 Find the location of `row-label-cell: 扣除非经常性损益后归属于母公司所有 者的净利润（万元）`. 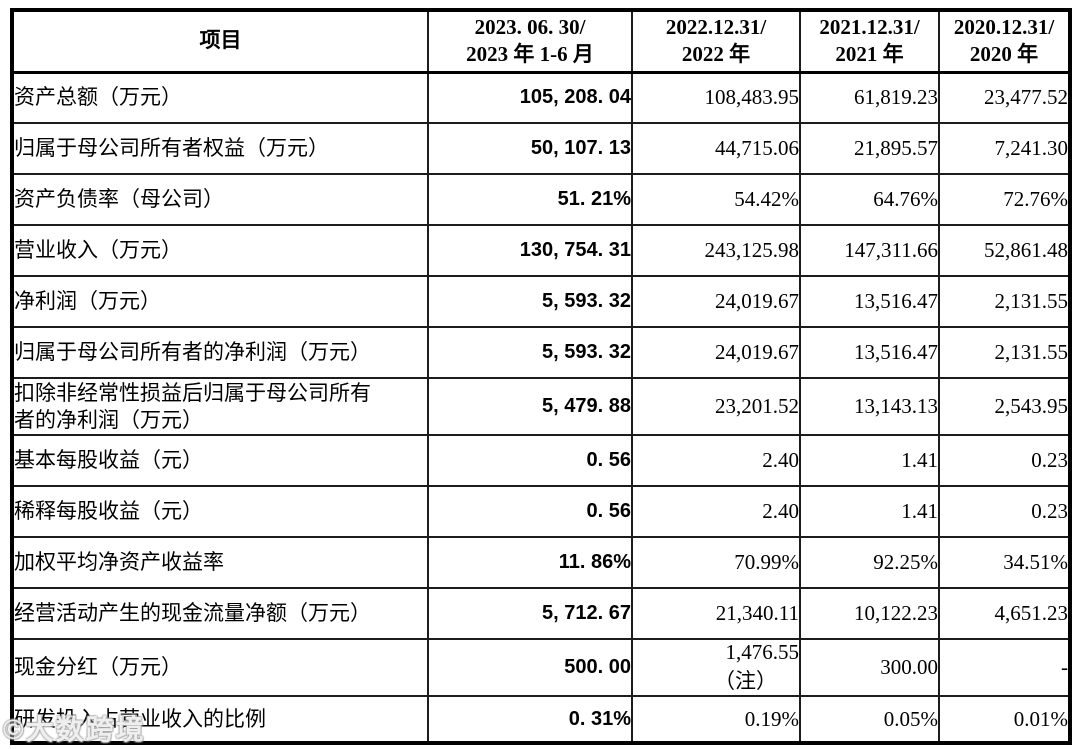

row-label-cell: 扣除非经常性损益后归属于母公司所有 者的净利润（万元） is located at coordinates (220, 406).